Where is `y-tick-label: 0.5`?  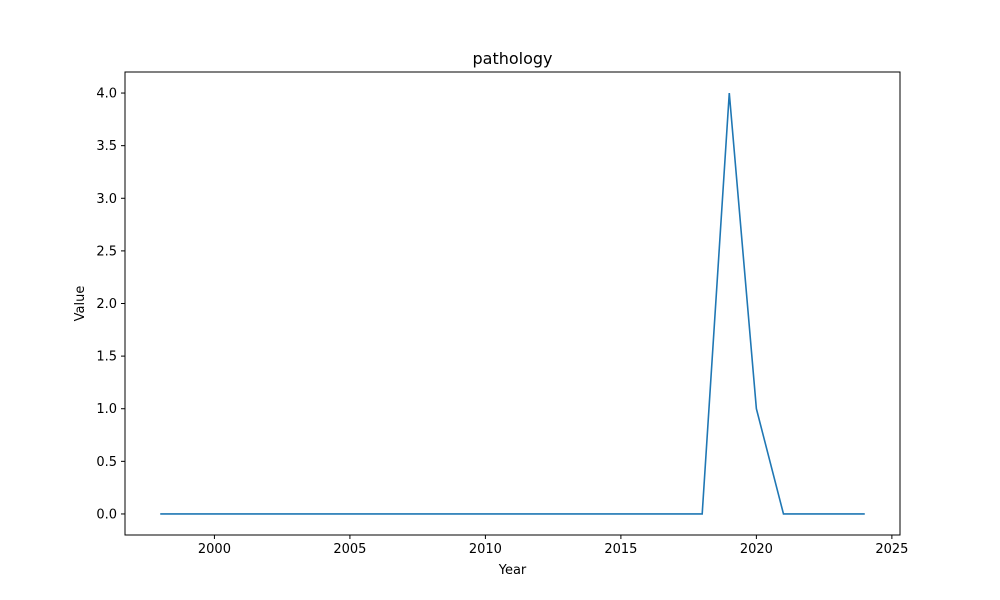
y-tick-label: 0.5 is located at coordinates (106, 462).